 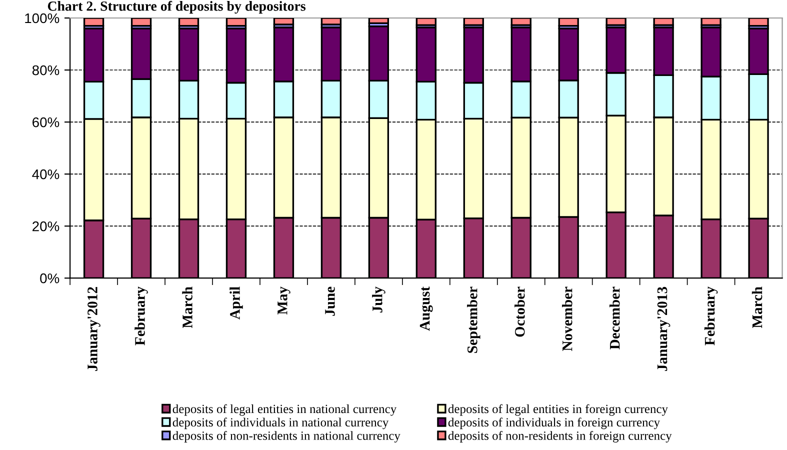 What do you see at coordinates (560, 436) in the screenshot?
I see `legend-label: deposits of non-residents in foreign currency` at bounding box center [560, 436].